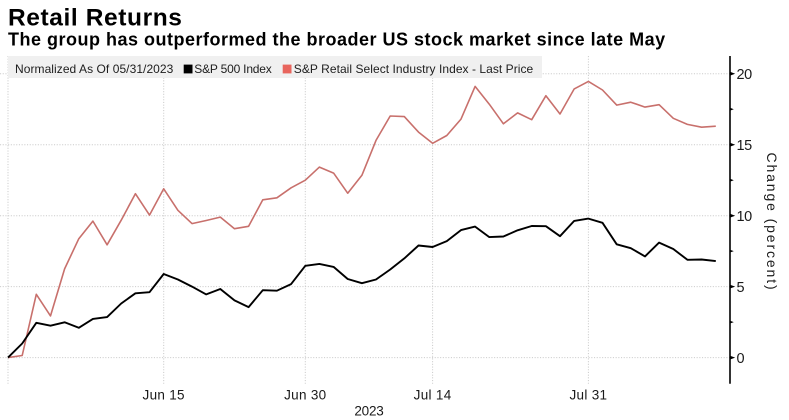 The image size is (789, 420). I want to click on svg-text: Retail Returns, so click(95, 17).